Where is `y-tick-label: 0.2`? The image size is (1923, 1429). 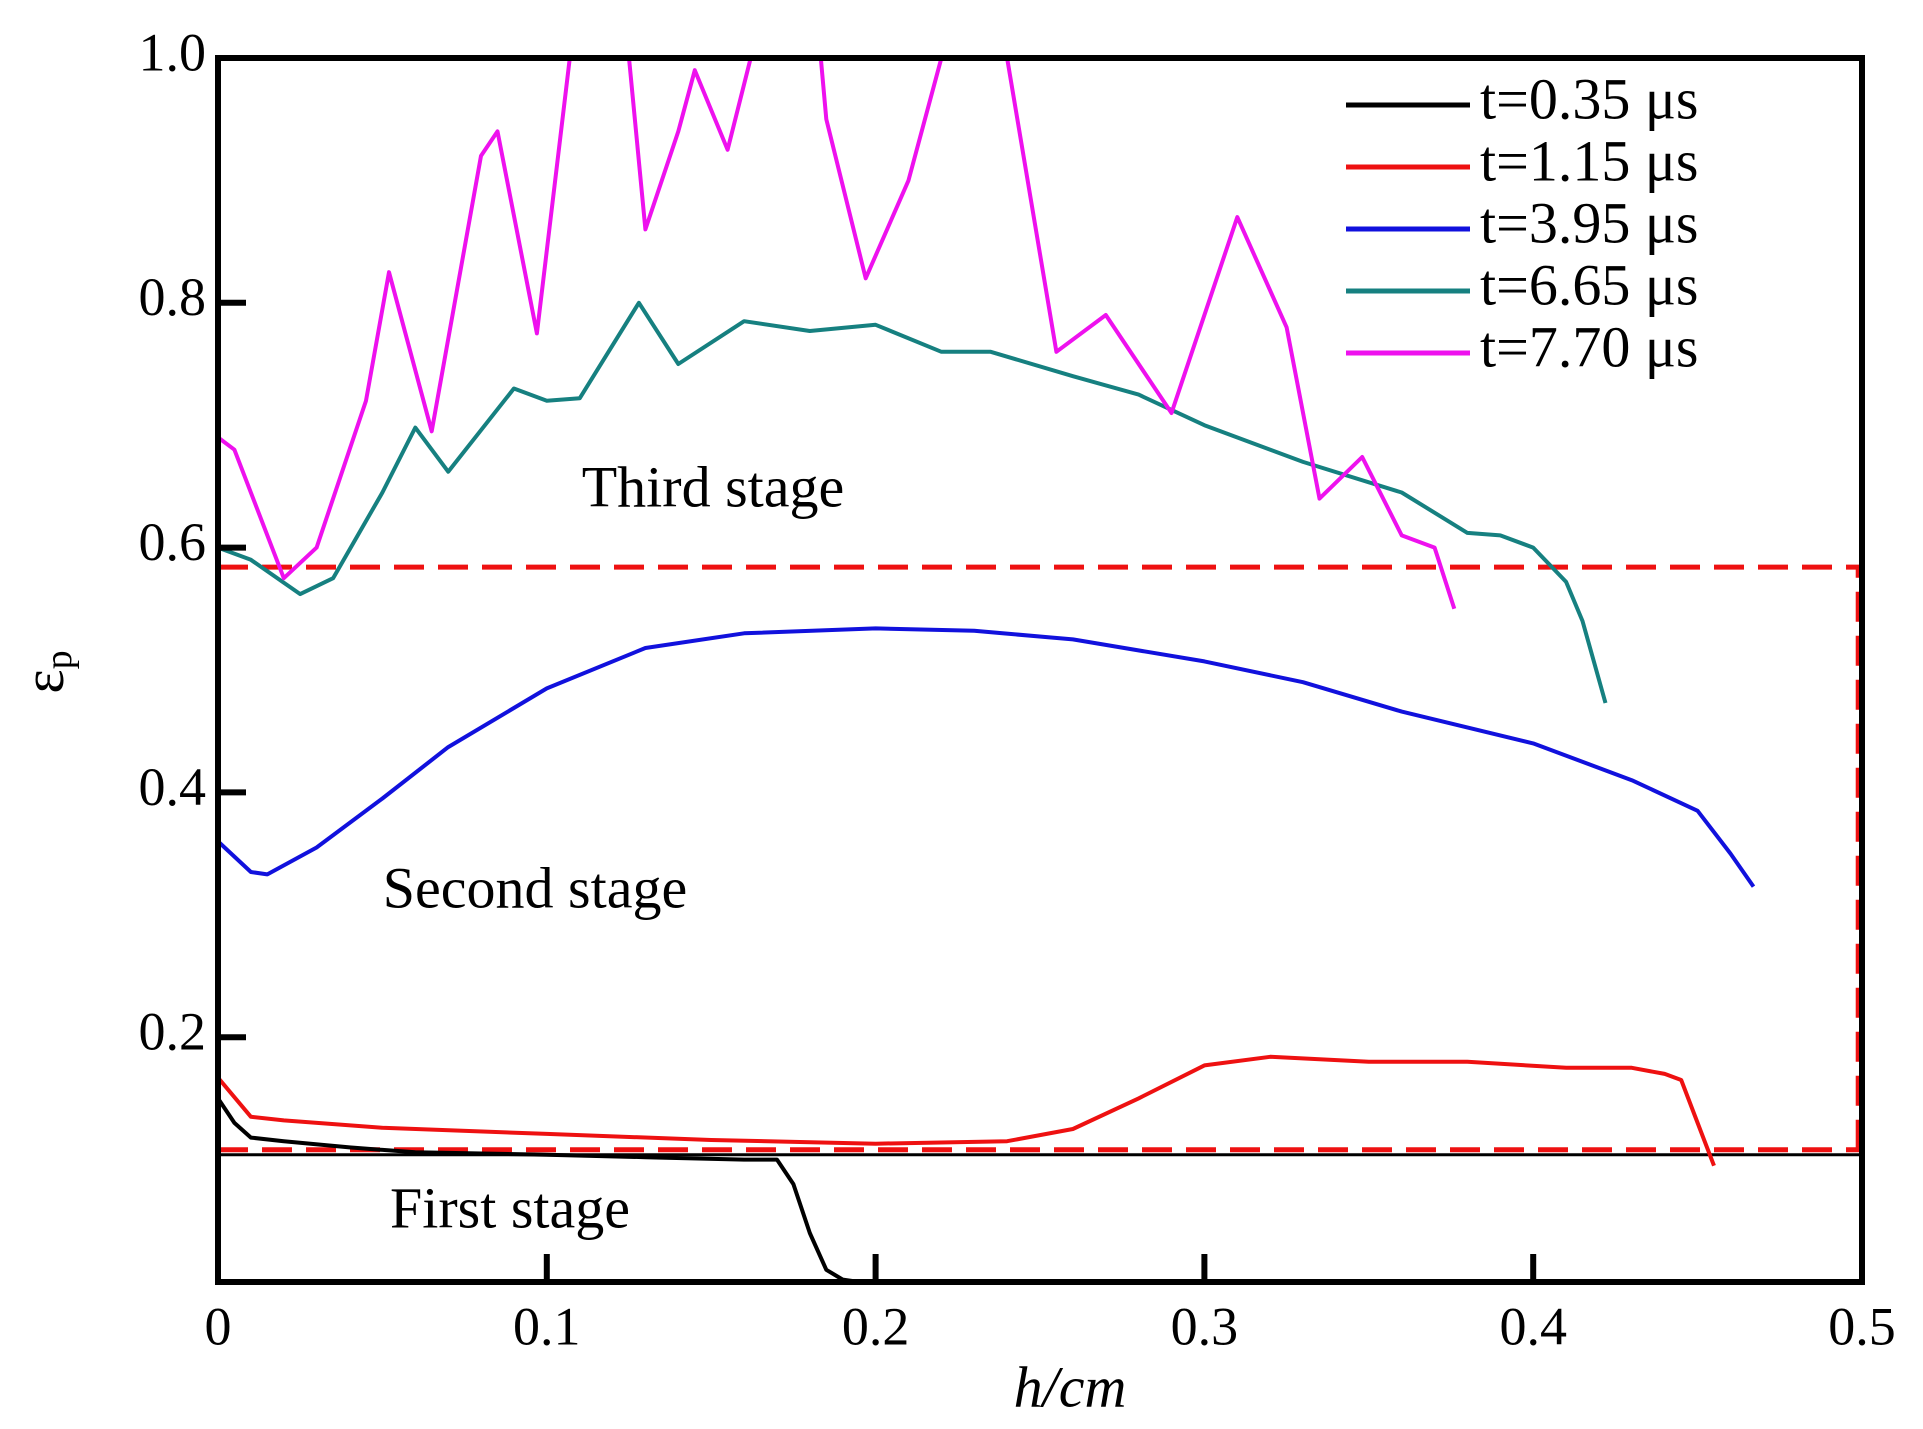
y-tick-label: 0.2 is located at coordinates (173, 1032).